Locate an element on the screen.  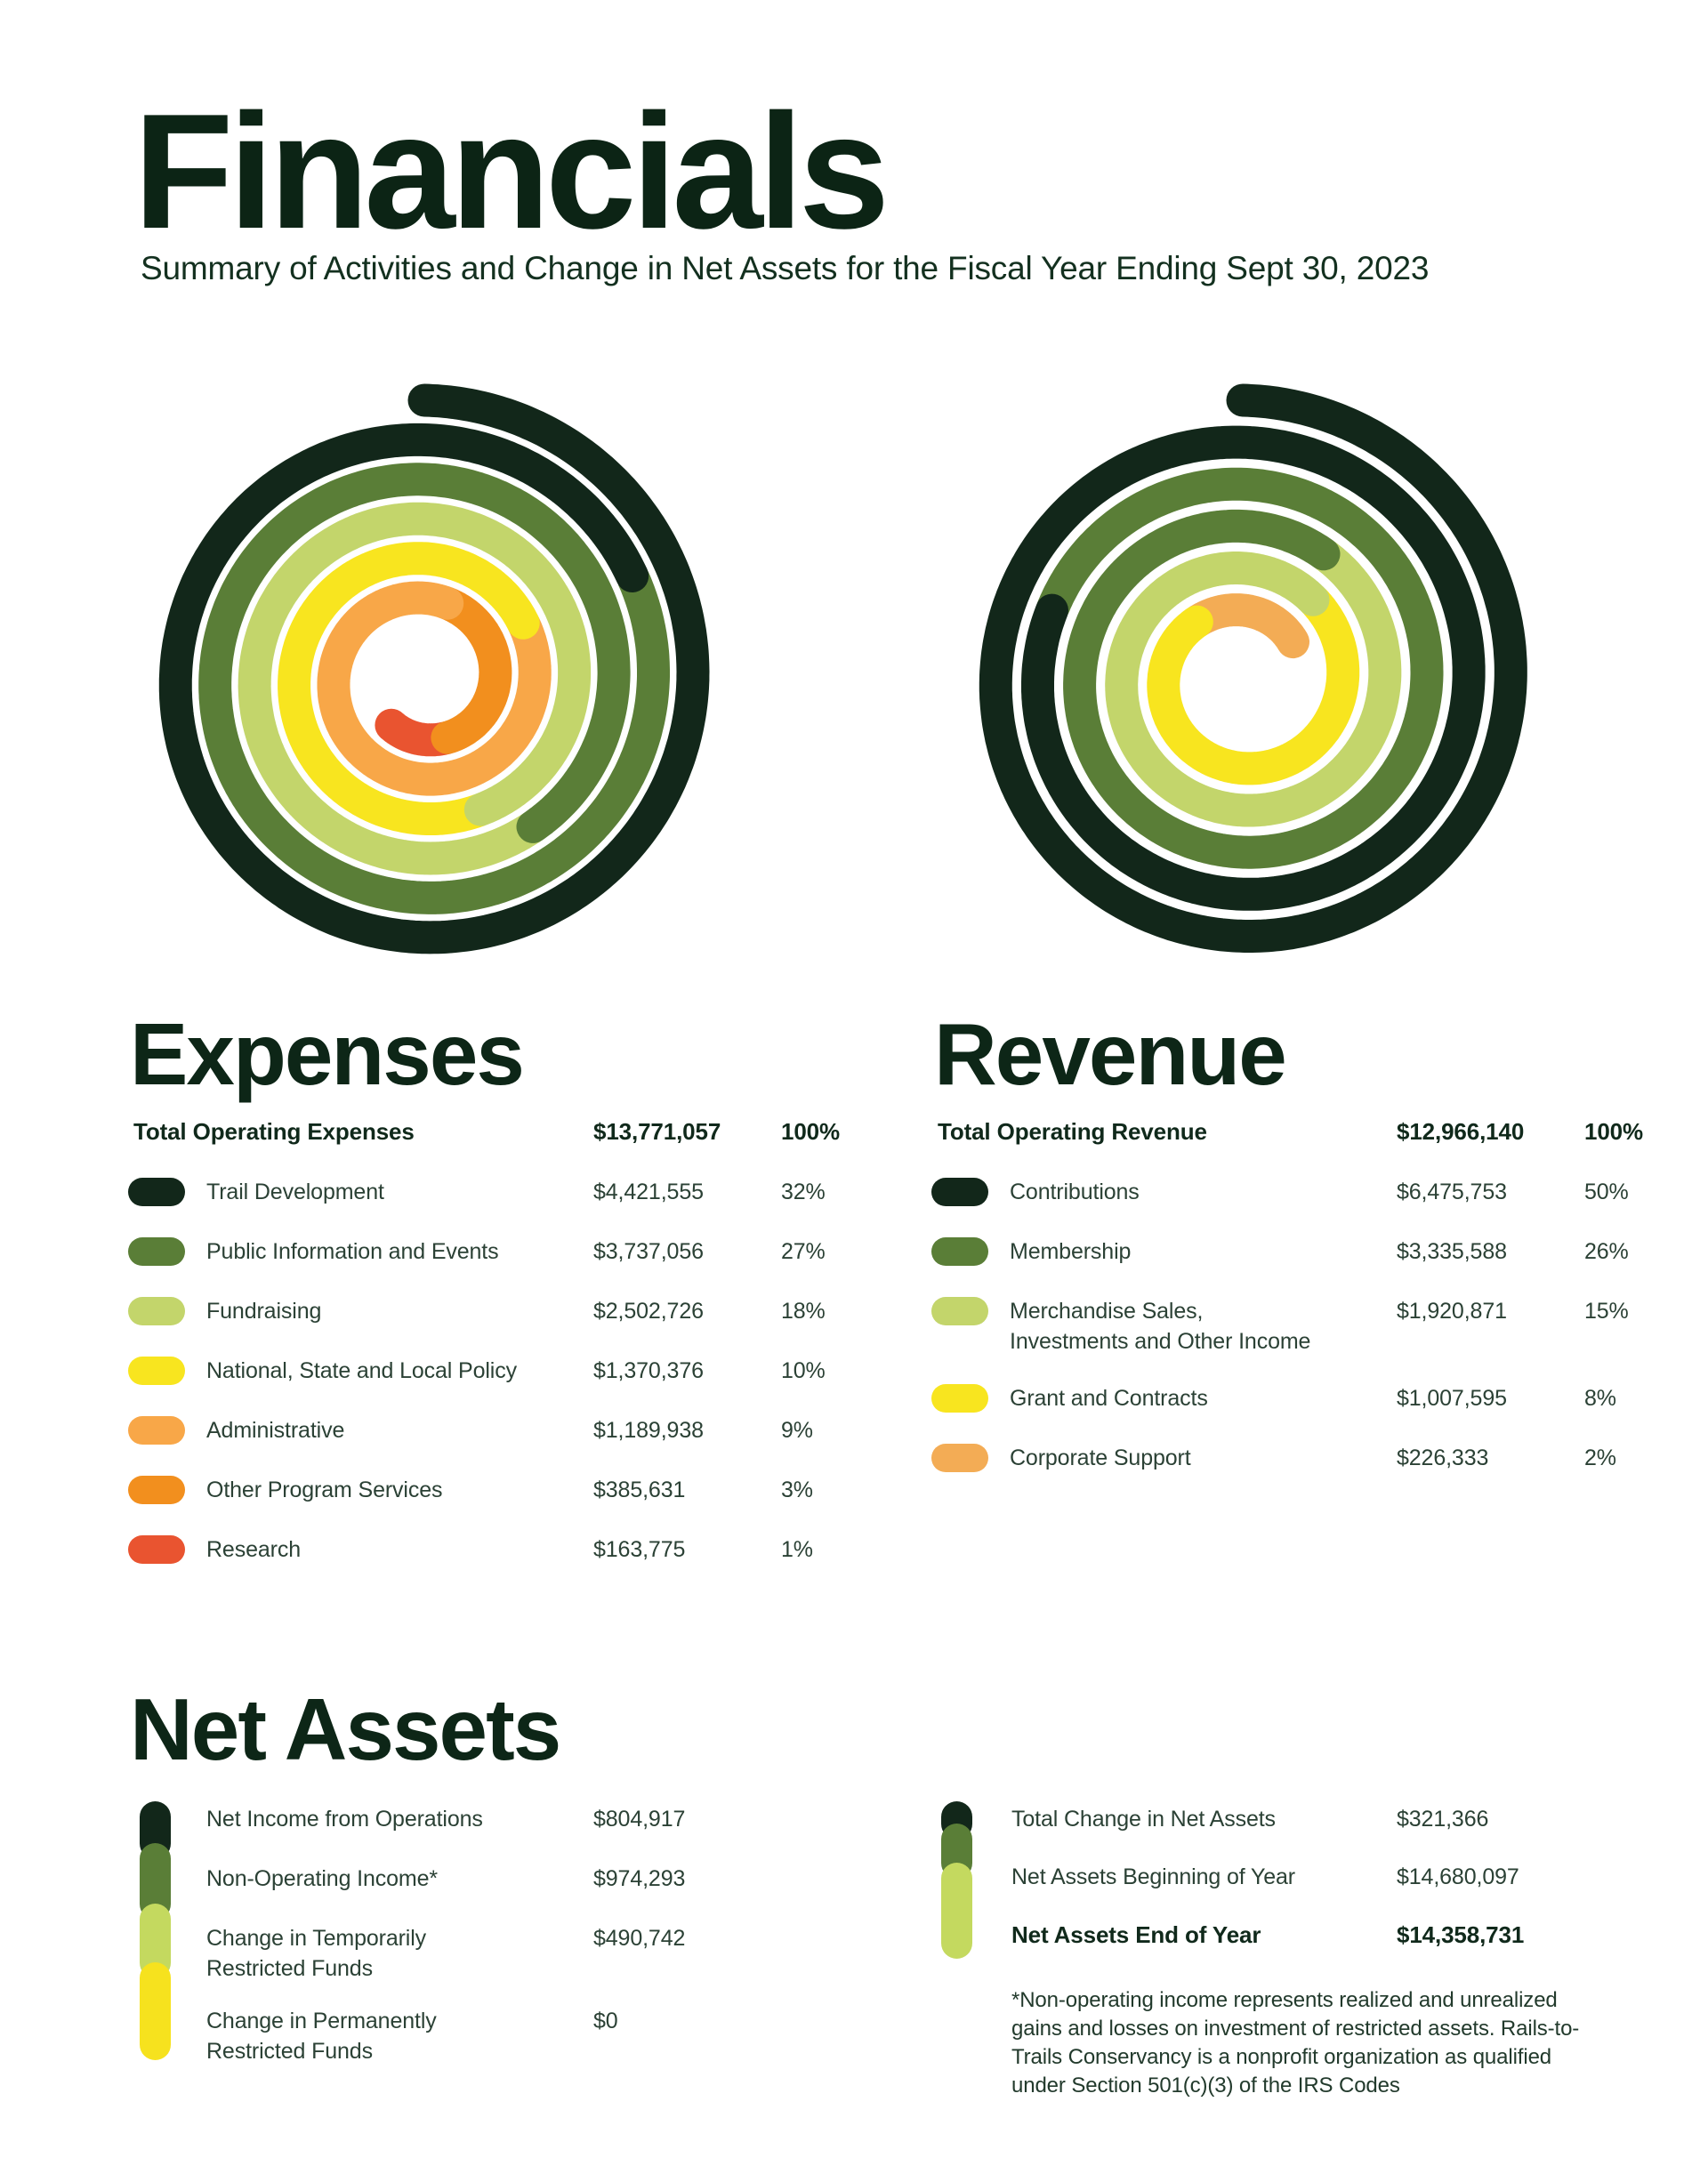
revenue-total-label: Total Operating Revenue is located at coordinates (1072, 1131).